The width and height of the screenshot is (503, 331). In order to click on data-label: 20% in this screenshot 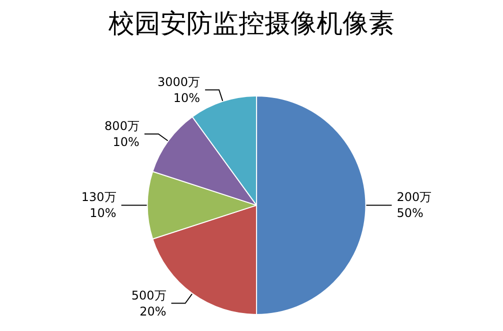, I will do `click(153, 311)`.